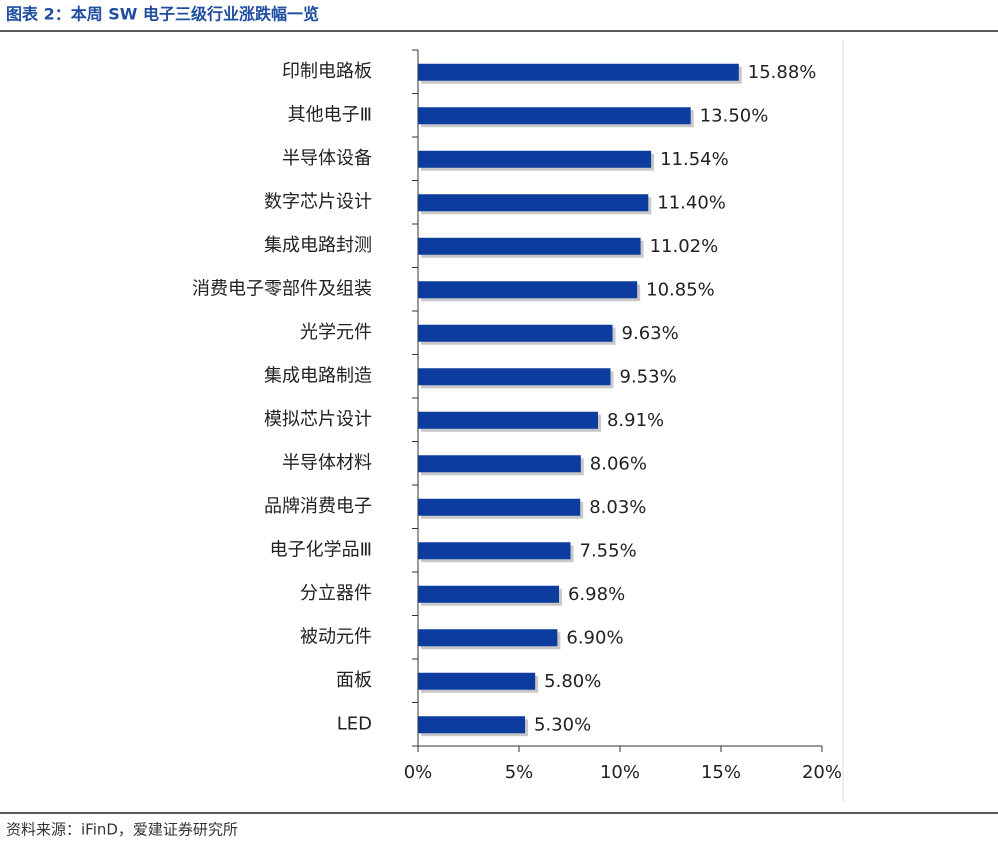 This screenshot has height=845, width=998. What do you see at coordinates (694, 159) in the screenshot?
I see `value-label: 11.54%` at bounding box center [694, 159].